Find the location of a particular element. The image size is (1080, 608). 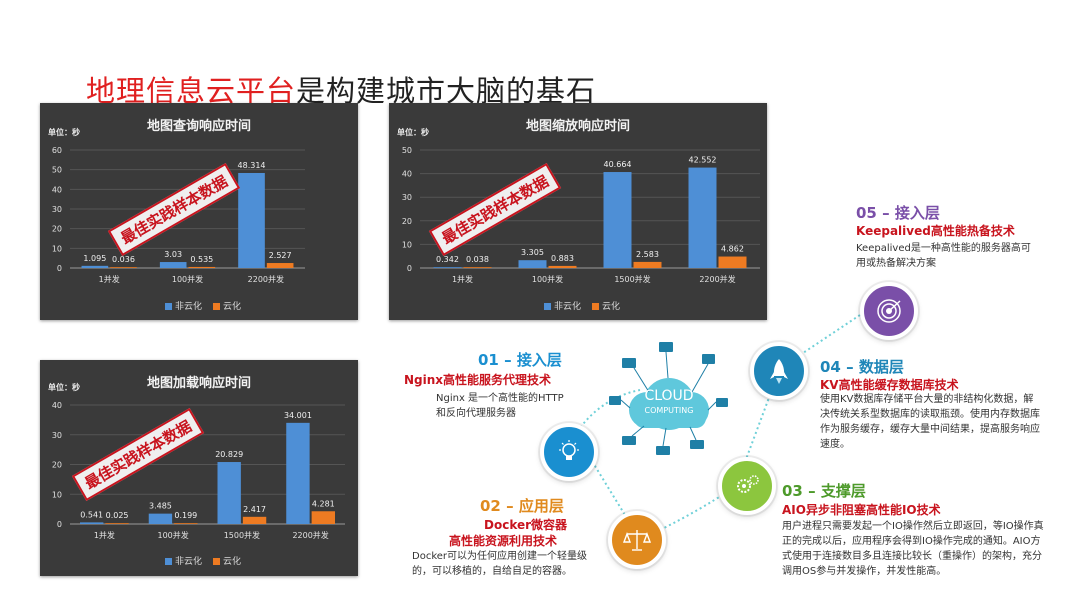

rocket-icon is located at coordinates (779, 371).